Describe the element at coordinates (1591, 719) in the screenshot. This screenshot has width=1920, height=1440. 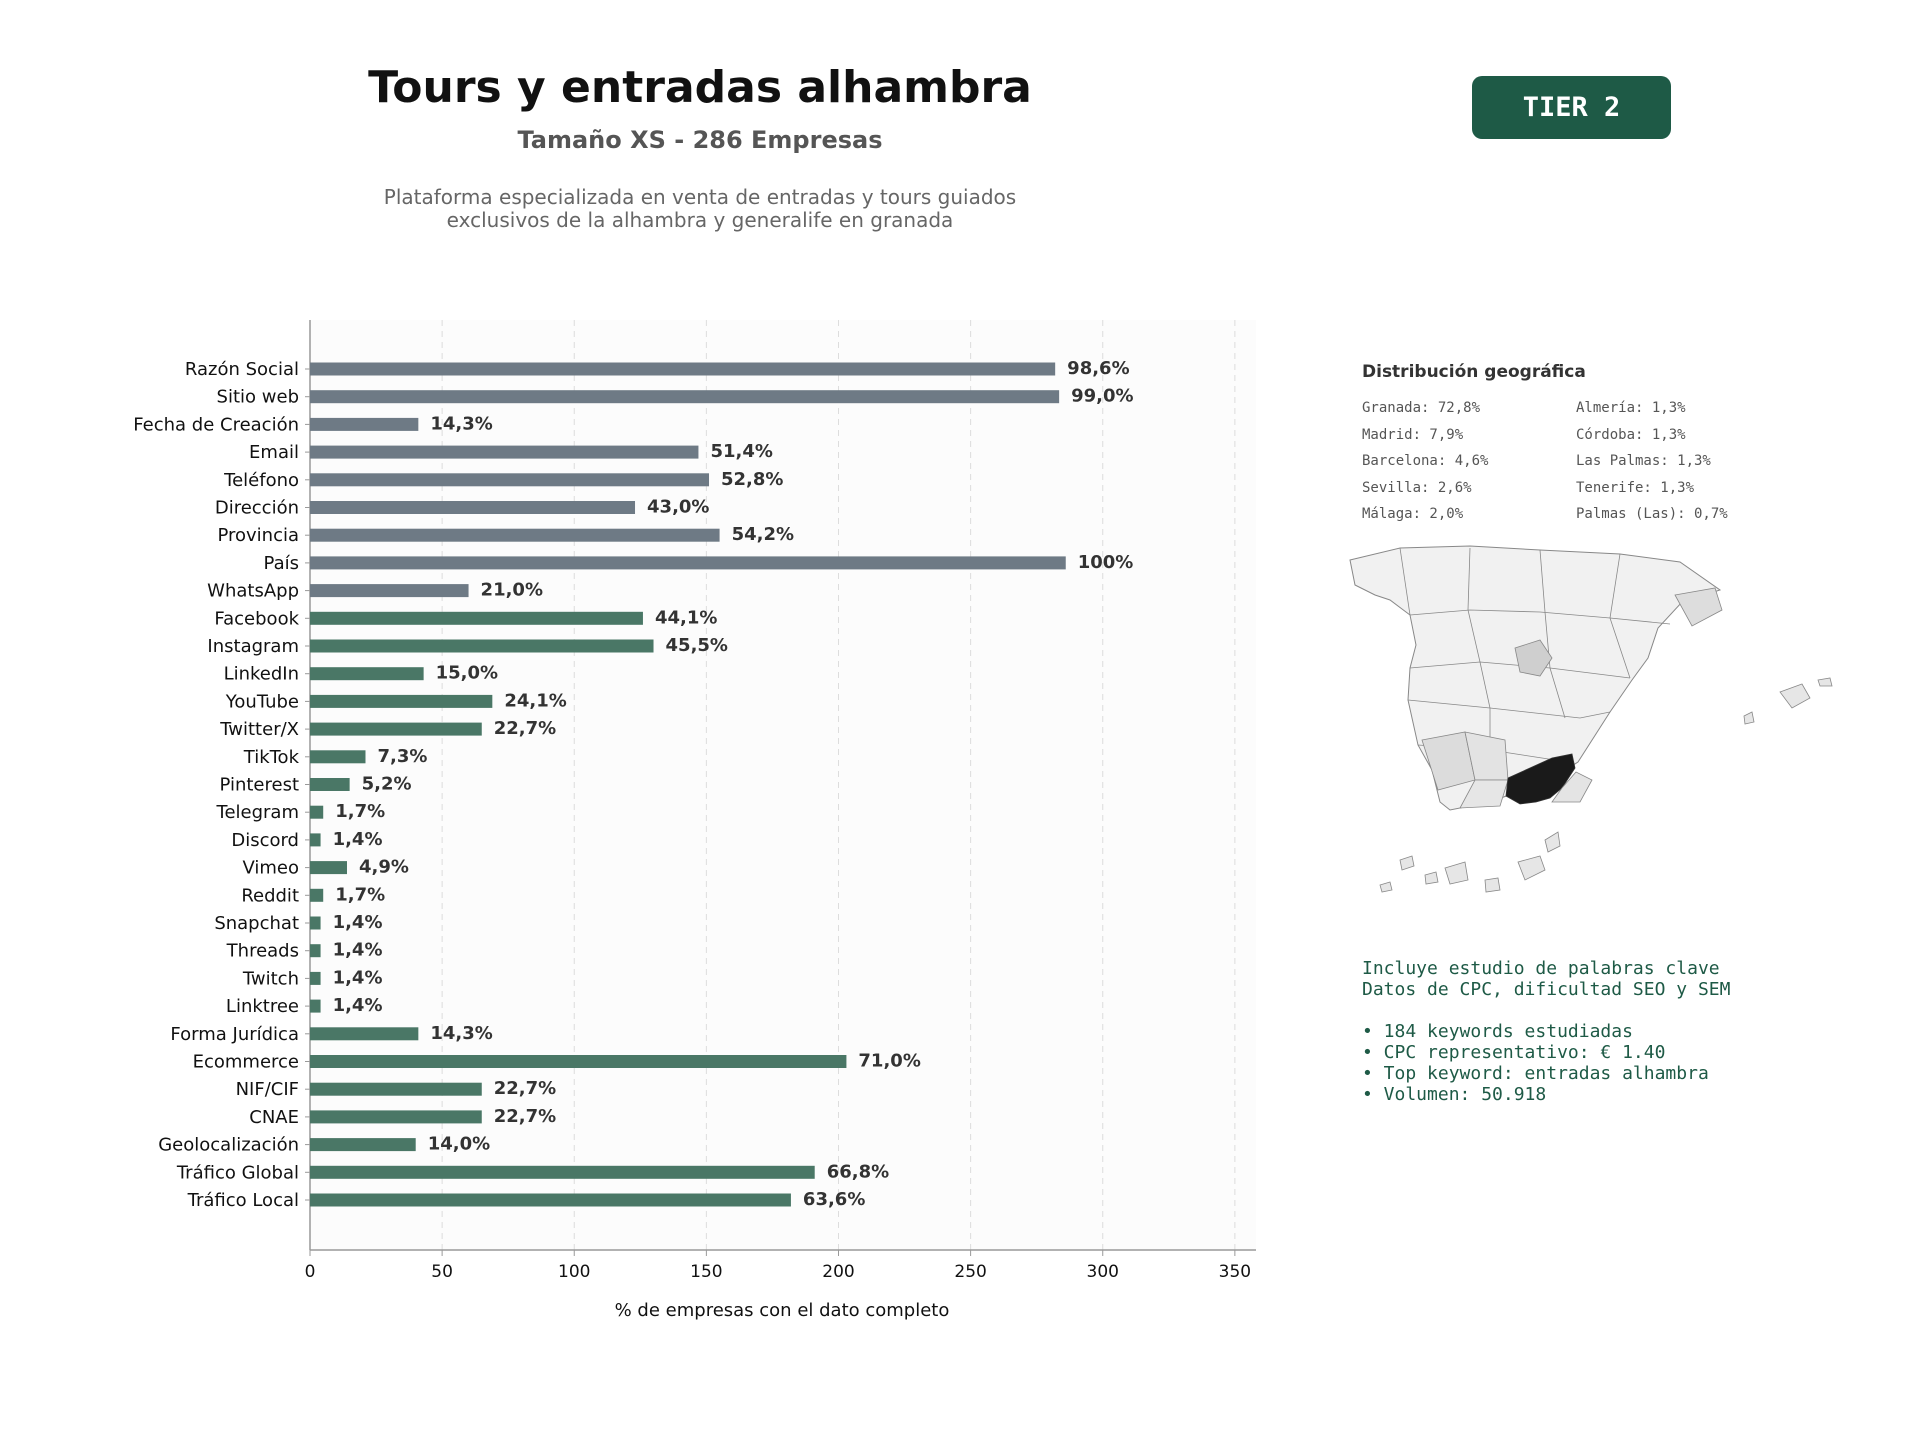
I see `spain-map` at that location.